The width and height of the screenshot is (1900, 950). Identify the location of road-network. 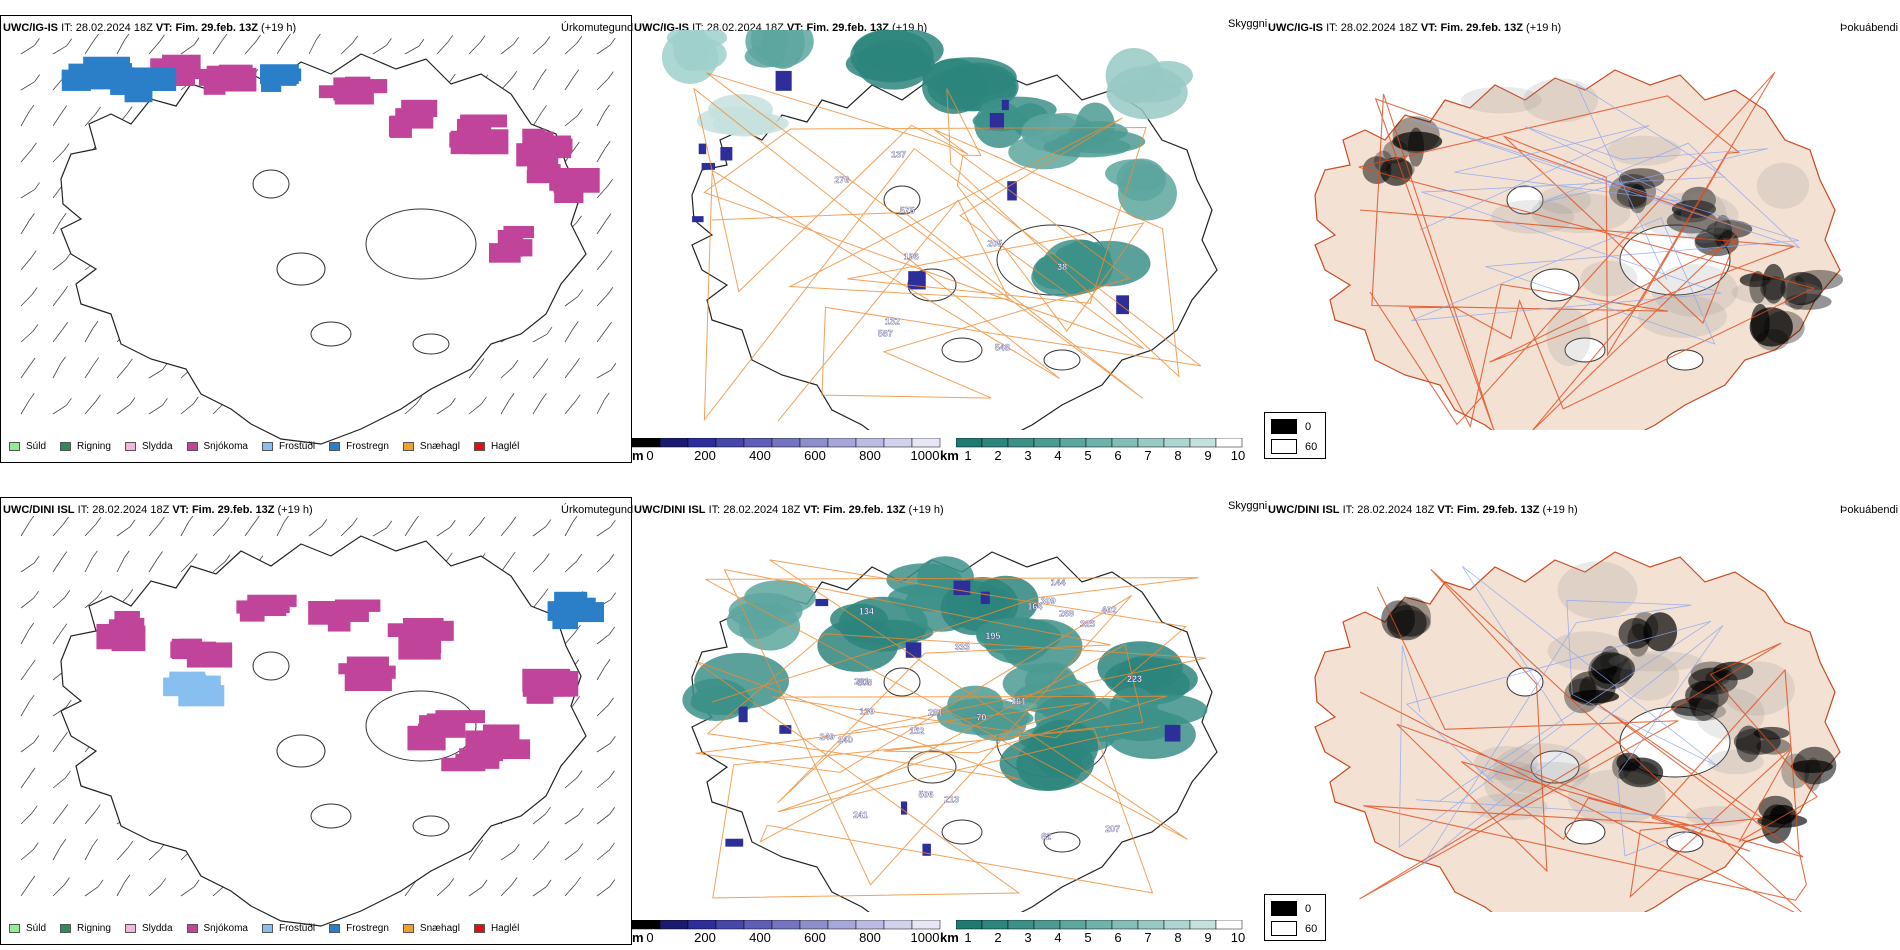
(950, 729).